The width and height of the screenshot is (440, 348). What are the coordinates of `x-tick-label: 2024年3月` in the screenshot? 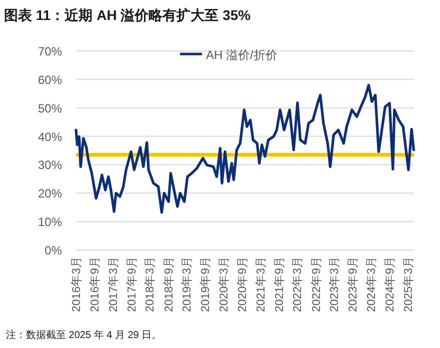 It's located at (371, 284).